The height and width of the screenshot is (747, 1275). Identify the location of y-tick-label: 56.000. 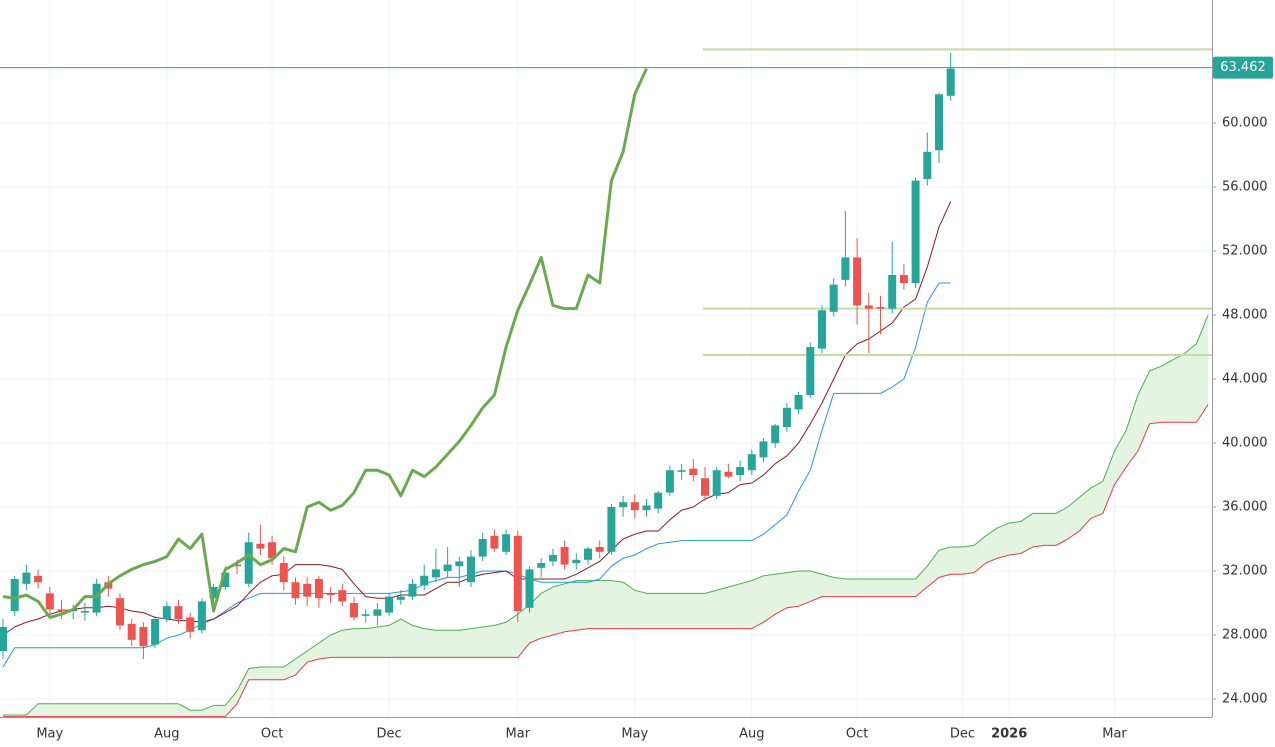
(1245, 187).